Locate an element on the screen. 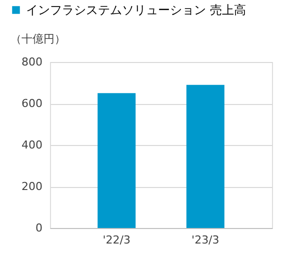 Image resolution: width=288 pixels, height=260 pixels. y-axis-title: （十億円） is located at coordinates (38, 39).